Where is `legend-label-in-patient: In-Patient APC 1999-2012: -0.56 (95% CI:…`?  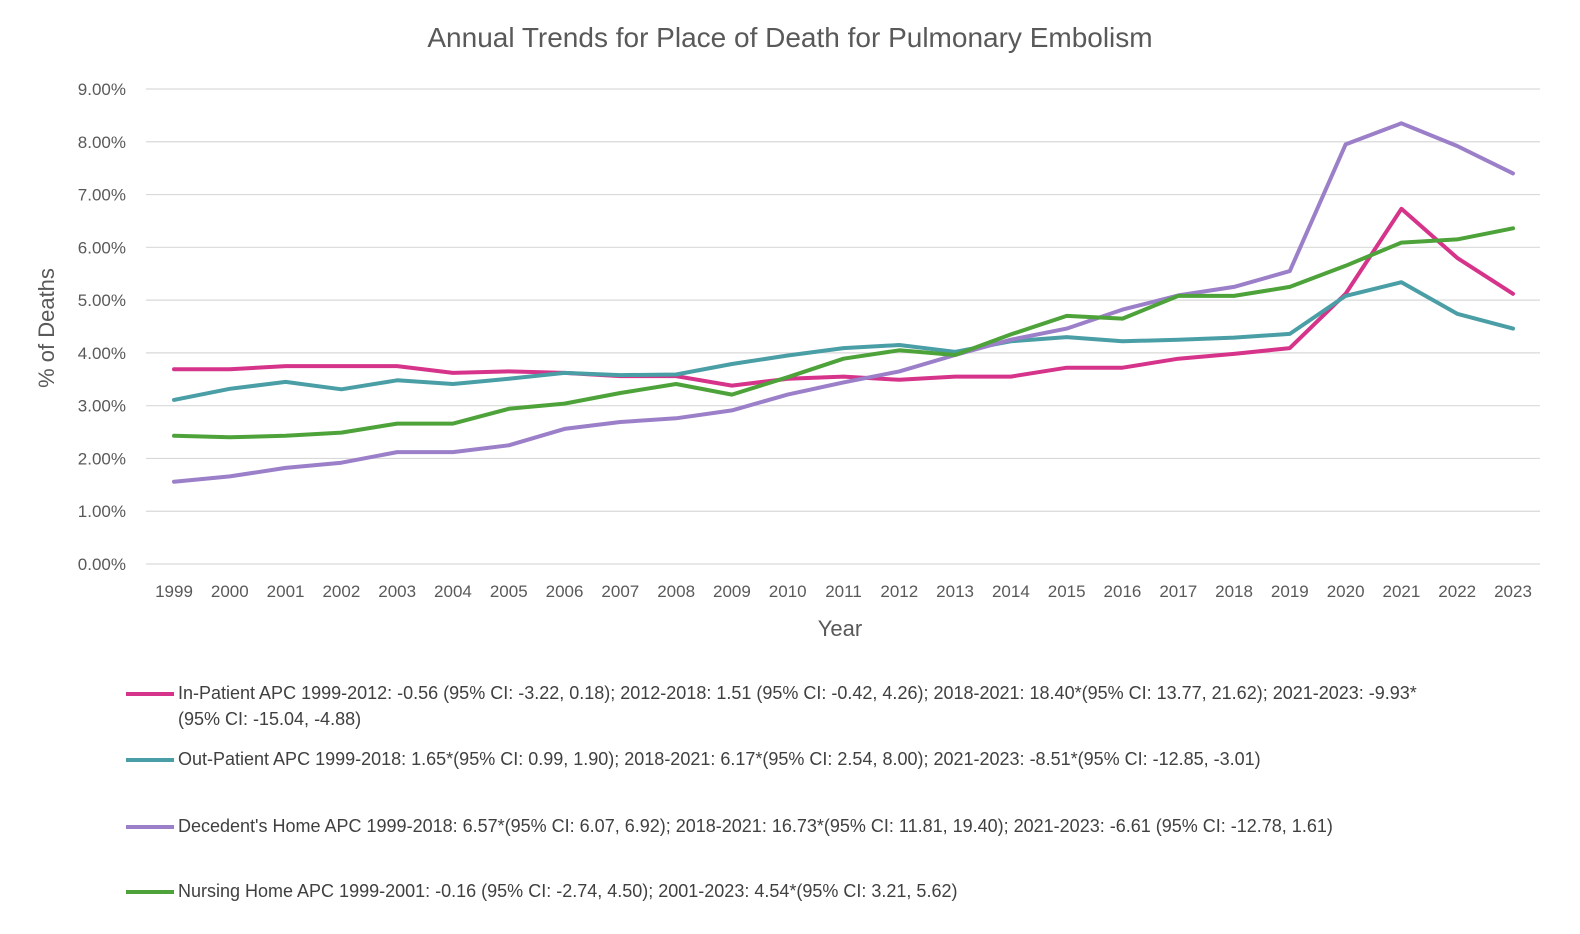
legend-label-in-patient: In-Patient APC 1999-2012: -0.56 (95% CI:… is located at coordinates (797, 706).